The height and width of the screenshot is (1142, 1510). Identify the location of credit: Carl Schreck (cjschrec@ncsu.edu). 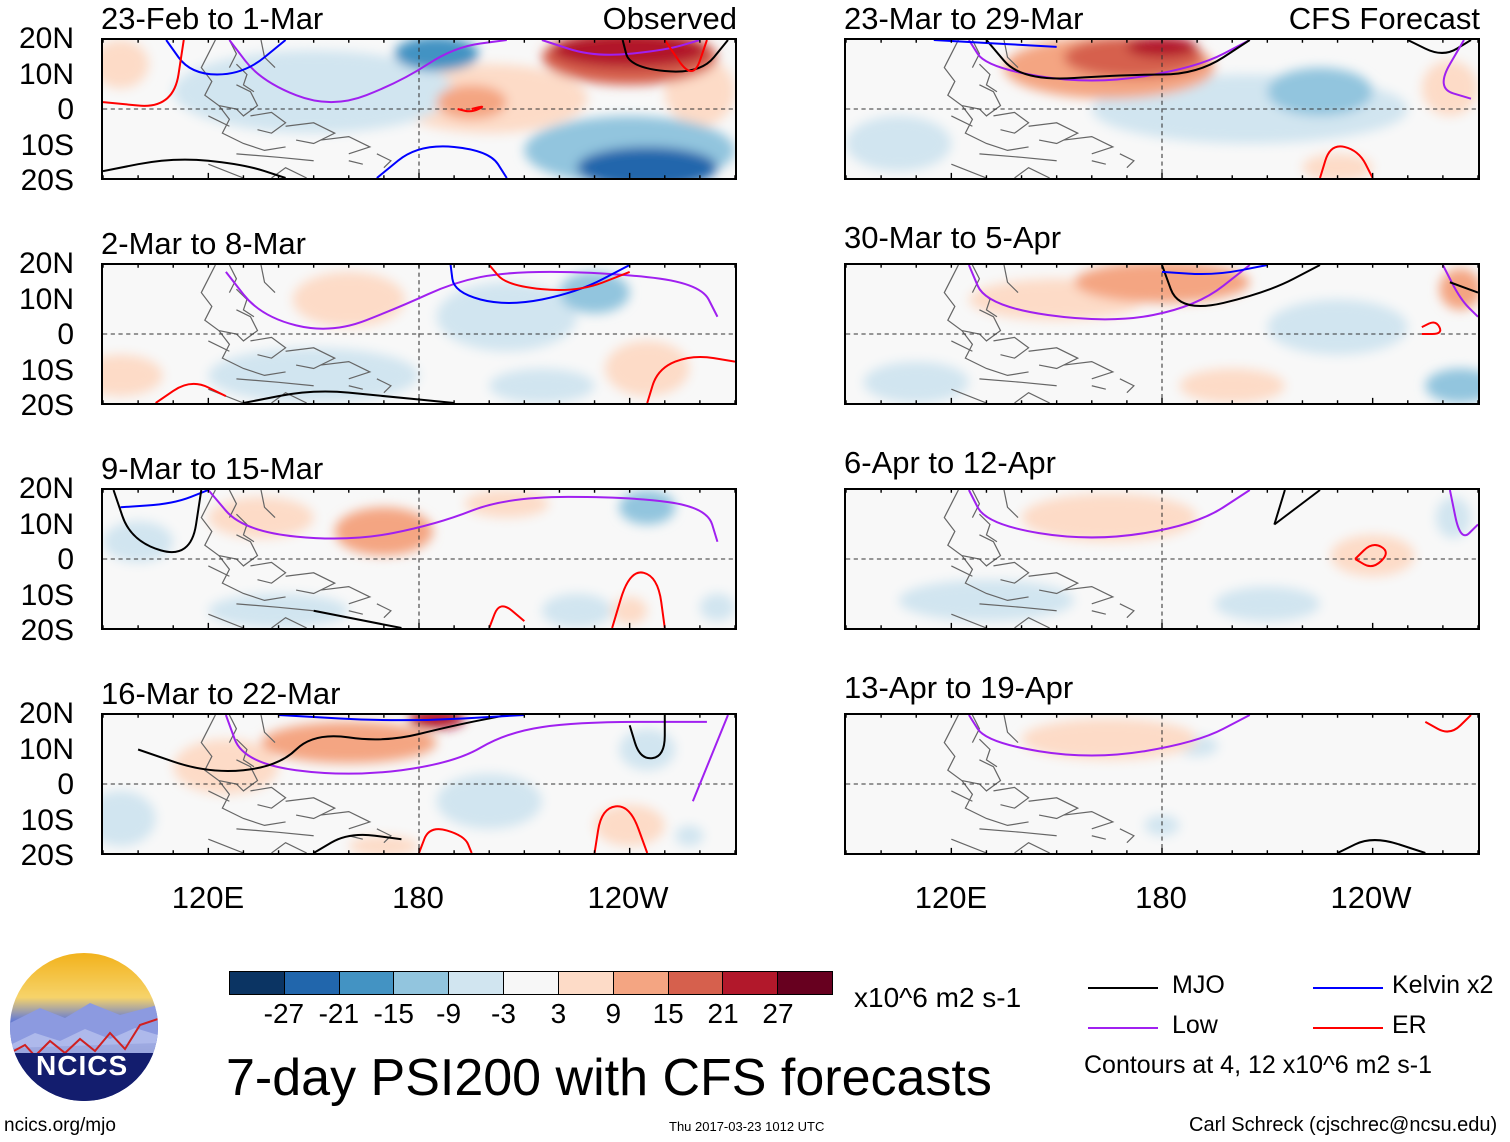
(1343, 1125).